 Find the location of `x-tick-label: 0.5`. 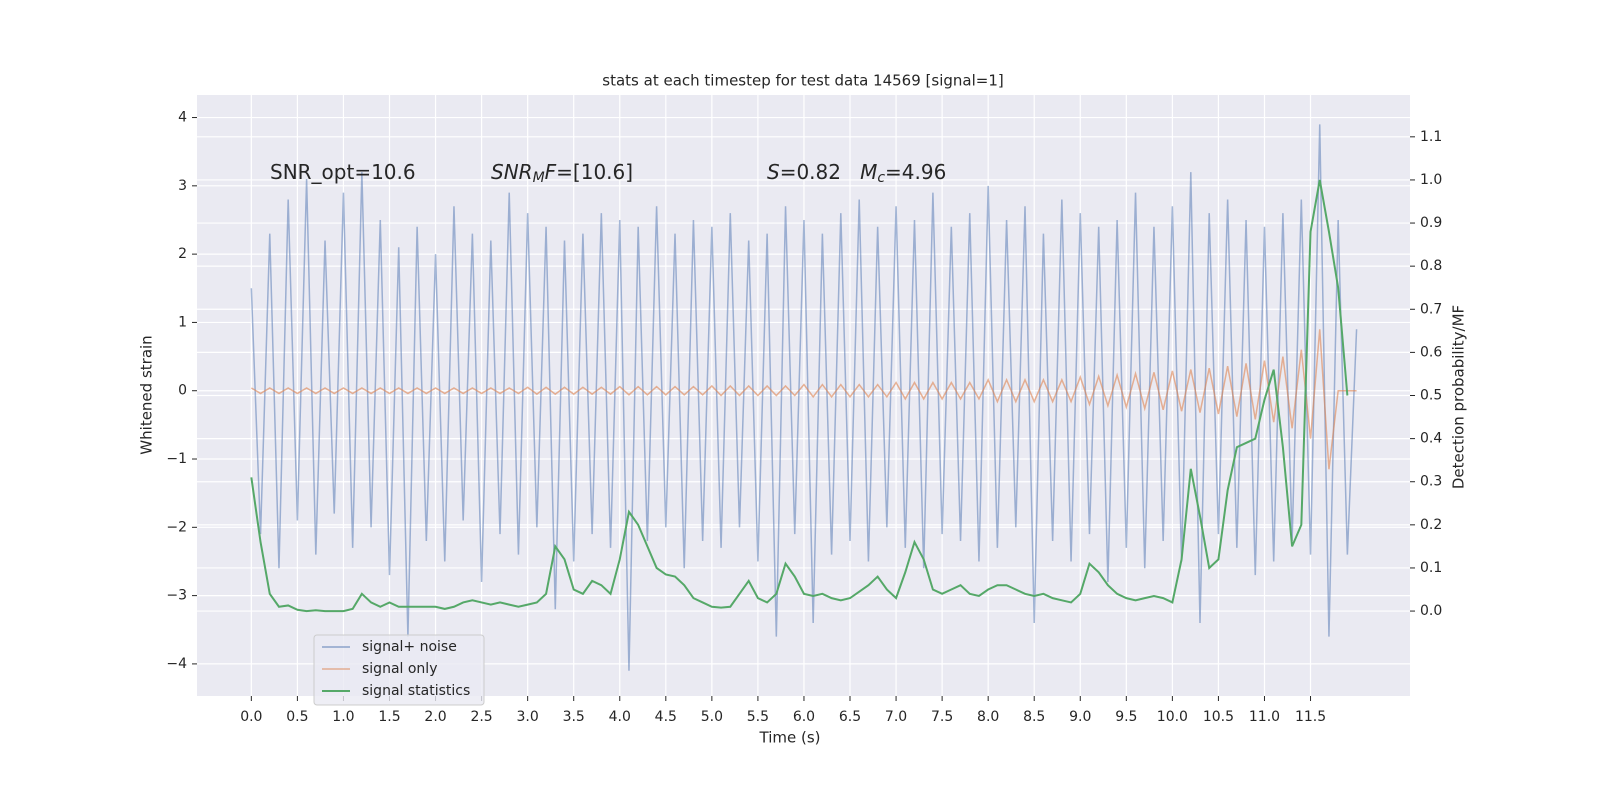

x-tick-label: 0.5 is located at coordinates (297, 717).